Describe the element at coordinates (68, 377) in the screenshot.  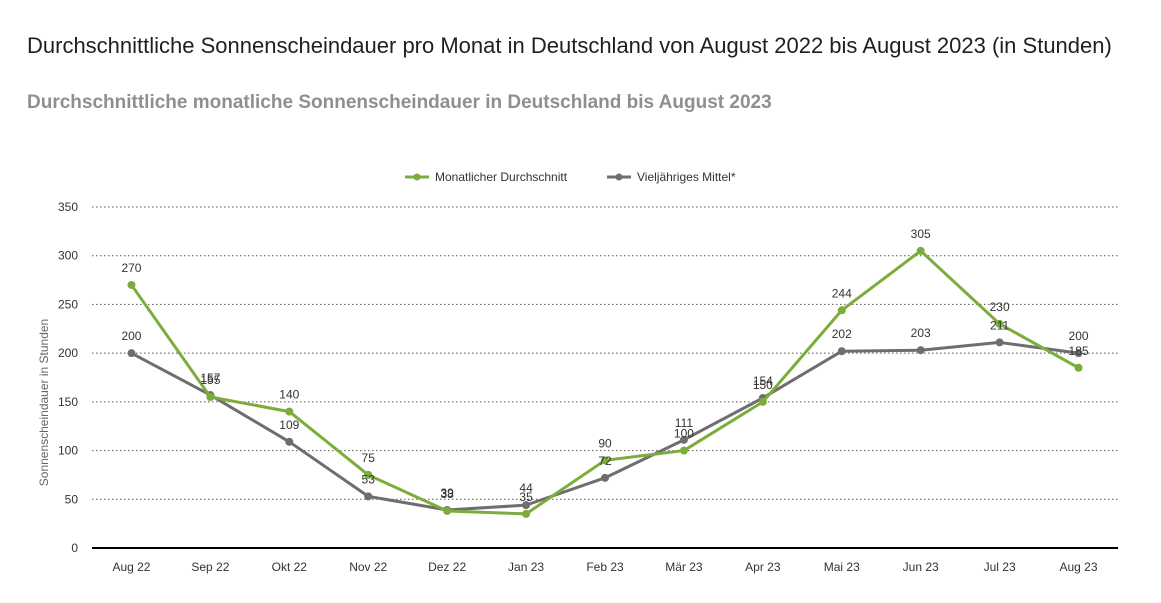
I see `y-axis-ticks: 0 50 100 150 200 250 300 350` at that location.